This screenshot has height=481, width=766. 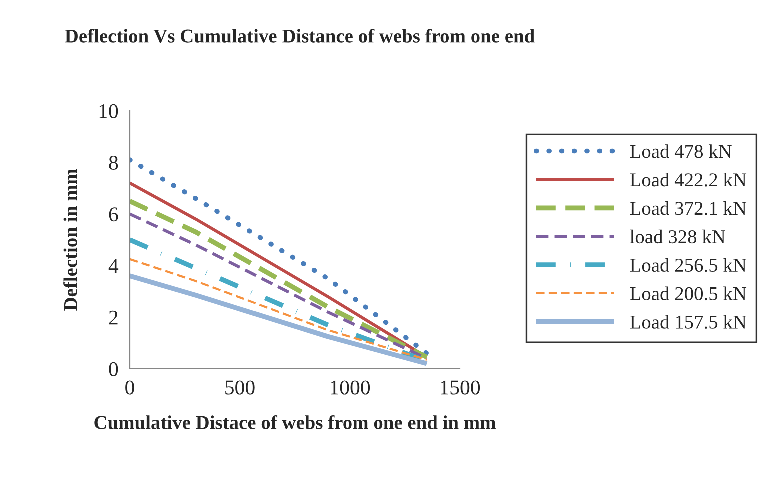 What do you see at coordinates (460, 387) in the screenshot?
I see `x-tick-label: 1500` at bounding box center [460, 387].